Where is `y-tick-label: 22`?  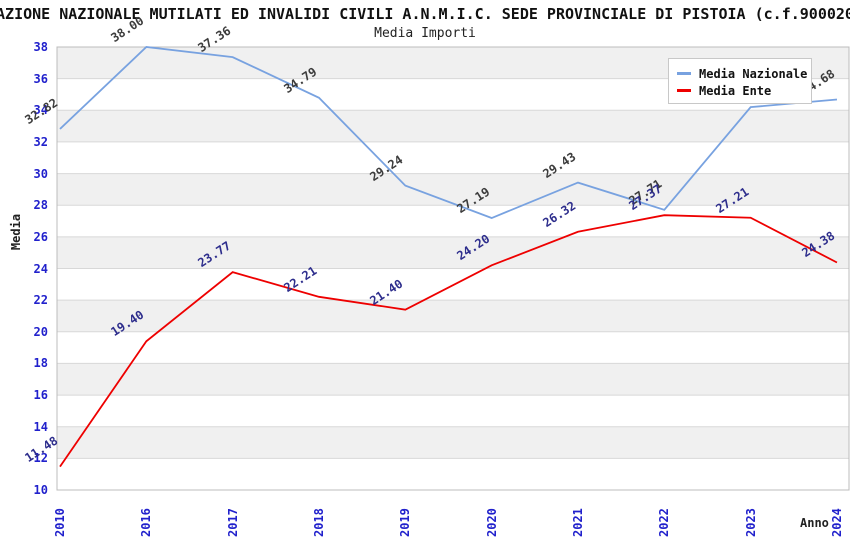 y-tick-label: 22 is located at coordinates (40, 300).